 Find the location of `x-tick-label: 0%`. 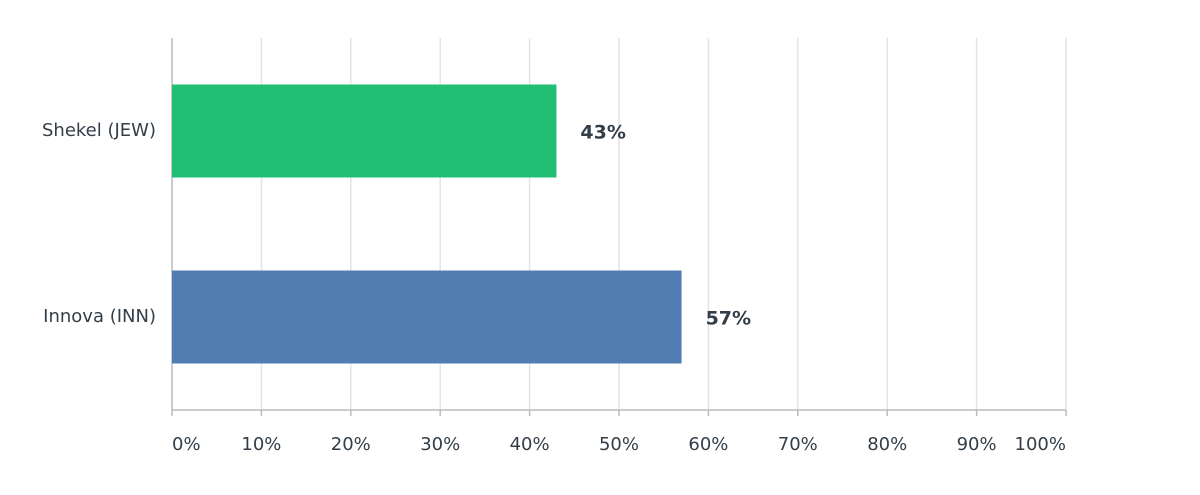

x-tick-label: 0% is located at coordinates (186, 444).